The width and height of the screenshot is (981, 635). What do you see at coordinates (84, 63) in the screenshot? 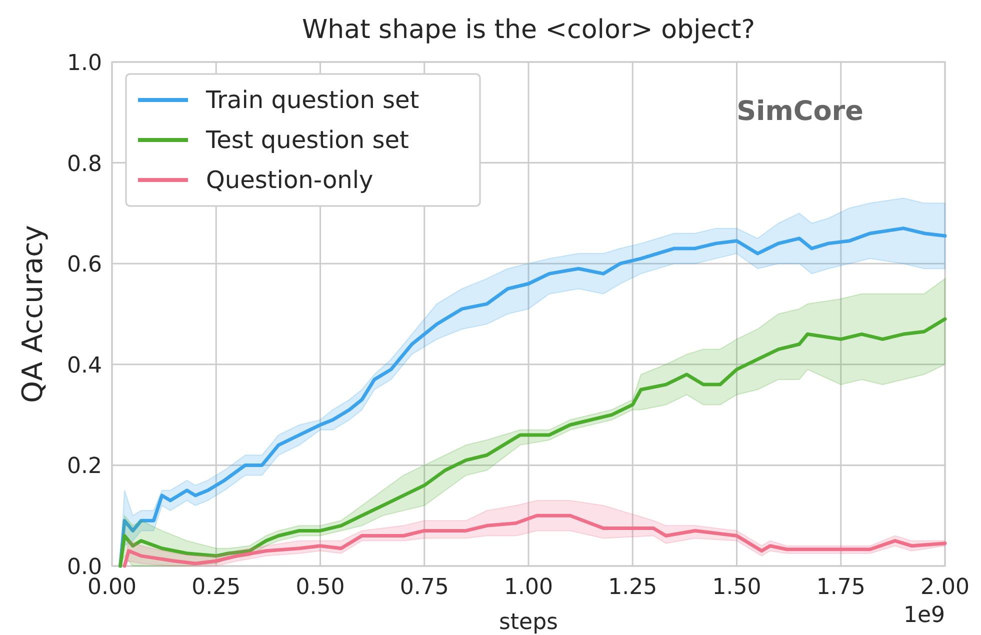
I see `y-tick-label: 1.0` at bounding box center [84, 63].